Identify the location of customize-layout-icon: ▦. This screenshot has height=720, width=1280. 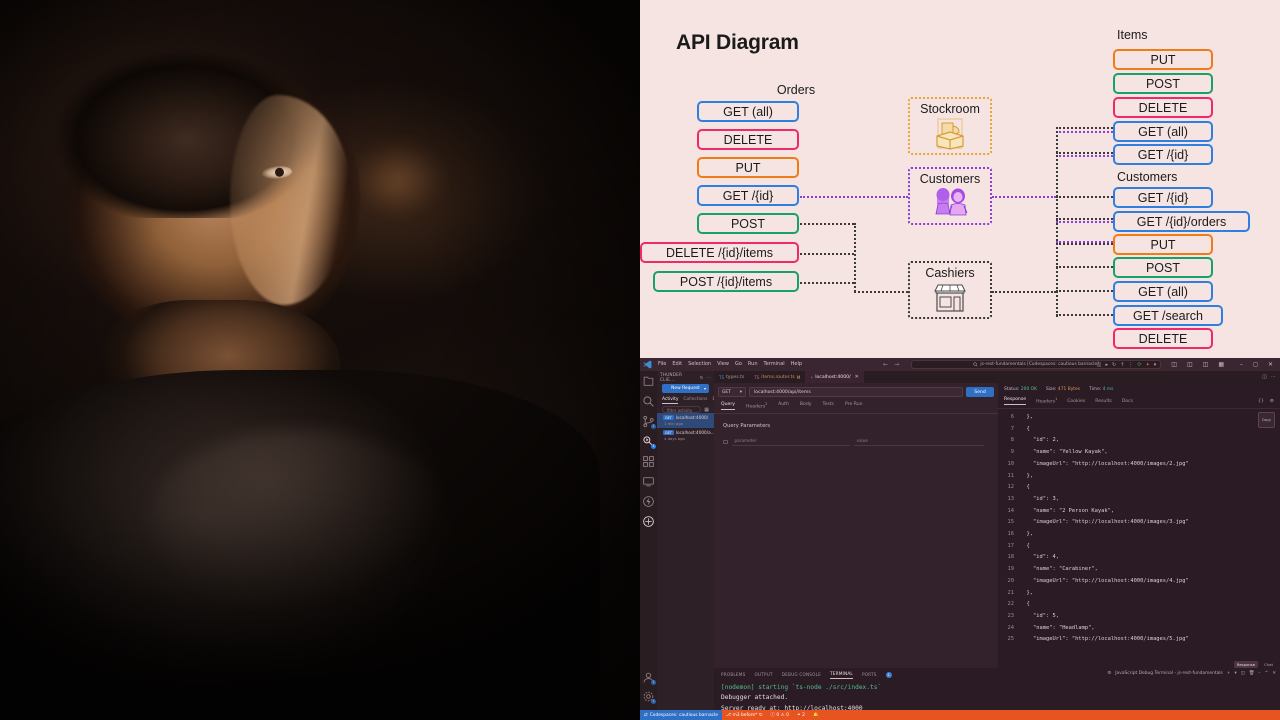
(1221, 364).